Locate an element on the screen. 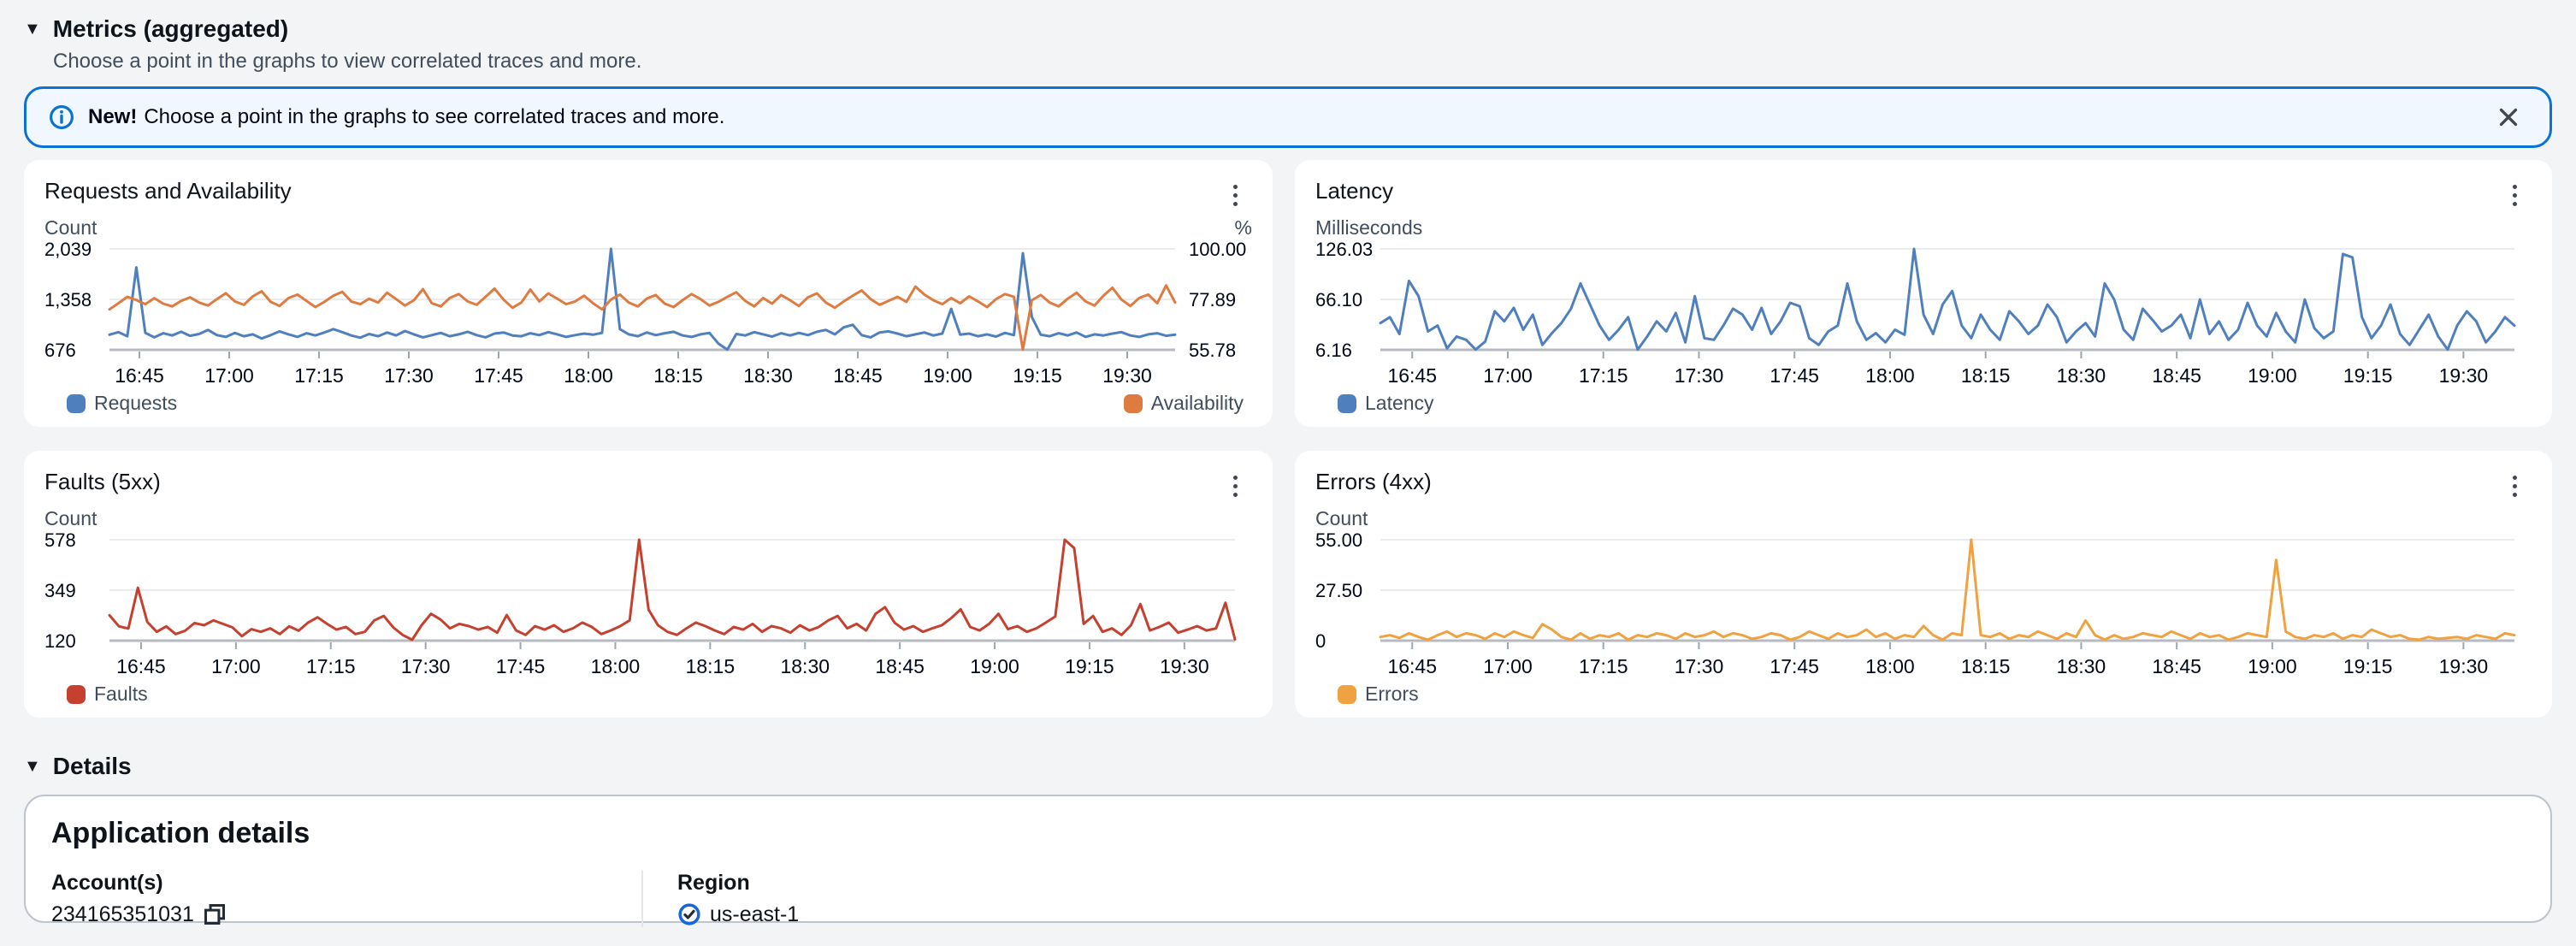 This screenshot has width=2576, height=946. accounts-value: 234165351031 is located at coordinates (122, 914).